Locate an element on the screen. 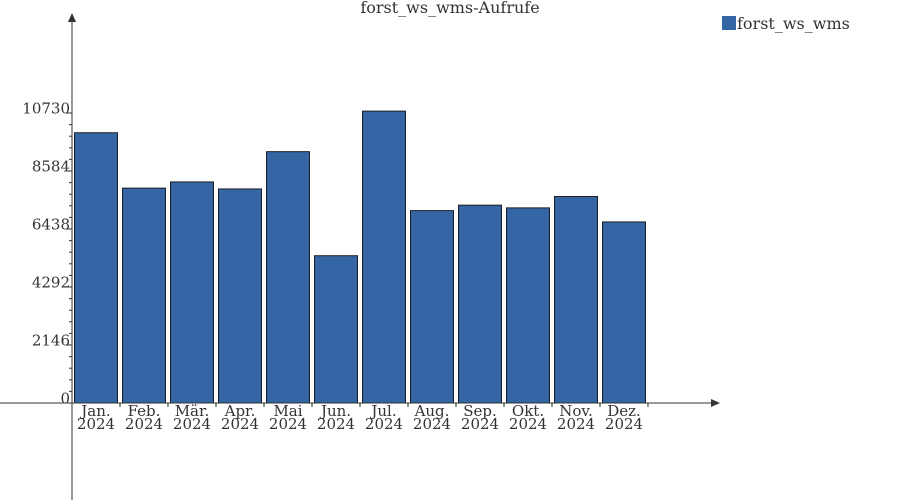  x-tick-label-month: Apr. is located at coordinates (240, 411).